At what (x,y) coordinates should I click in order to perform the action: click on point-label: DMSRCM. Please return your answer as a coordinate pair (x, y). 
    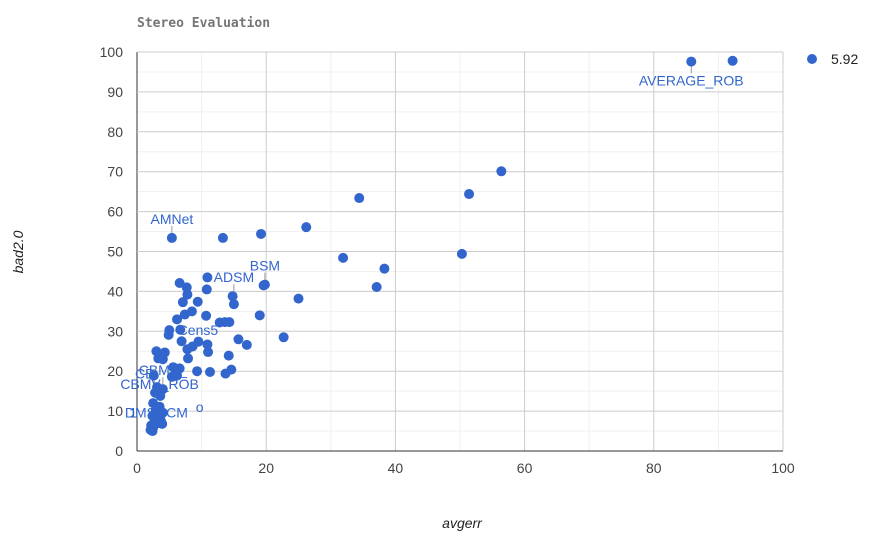
    Looking at the image, I should click on (156, 413).